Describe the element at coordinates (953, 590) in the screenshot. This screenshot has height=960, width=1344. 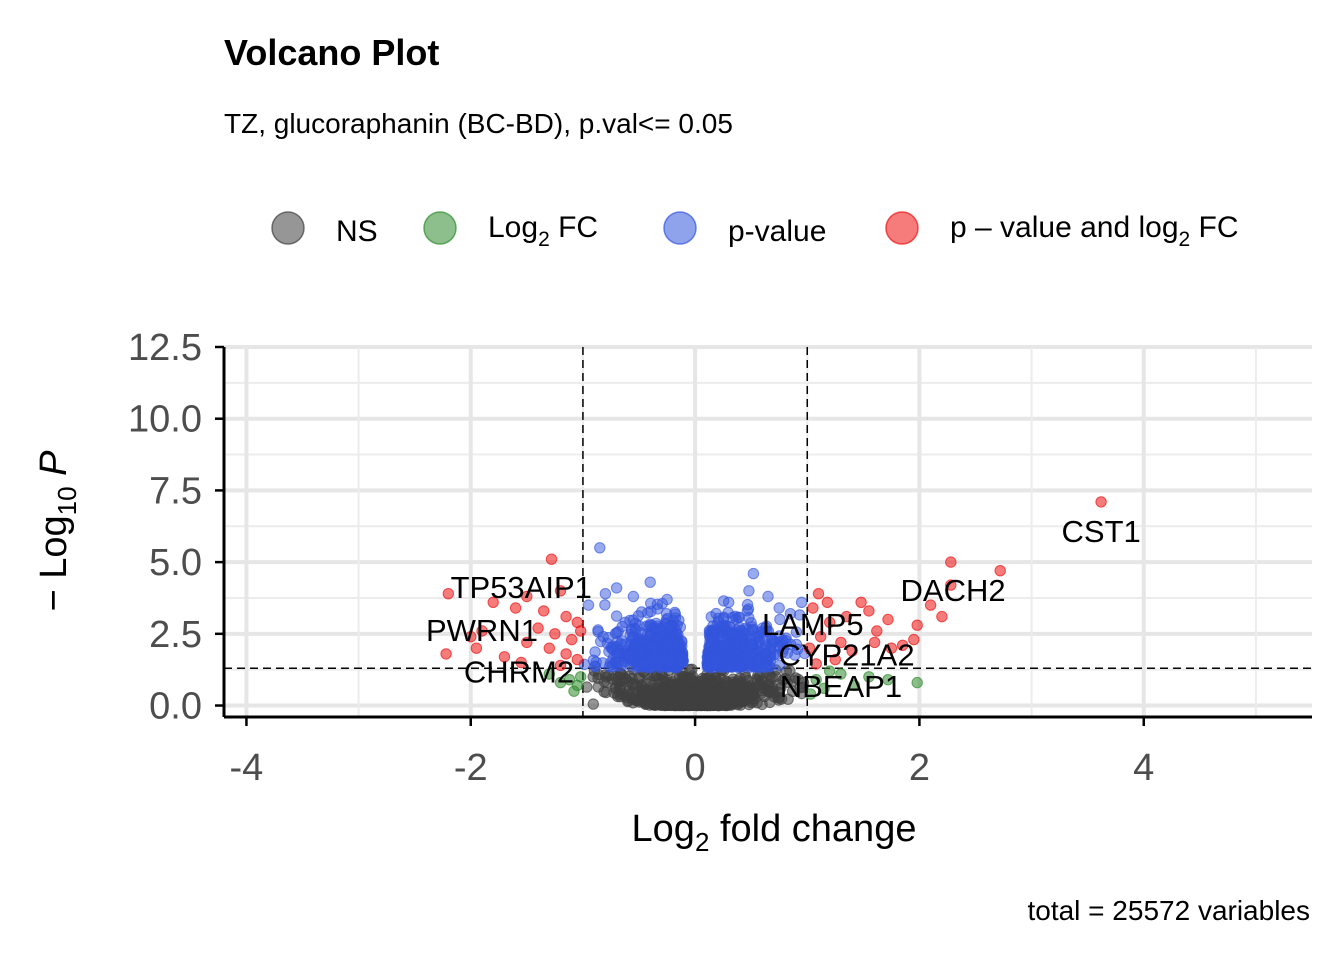
I see `gene-label: DACH2` at that location.